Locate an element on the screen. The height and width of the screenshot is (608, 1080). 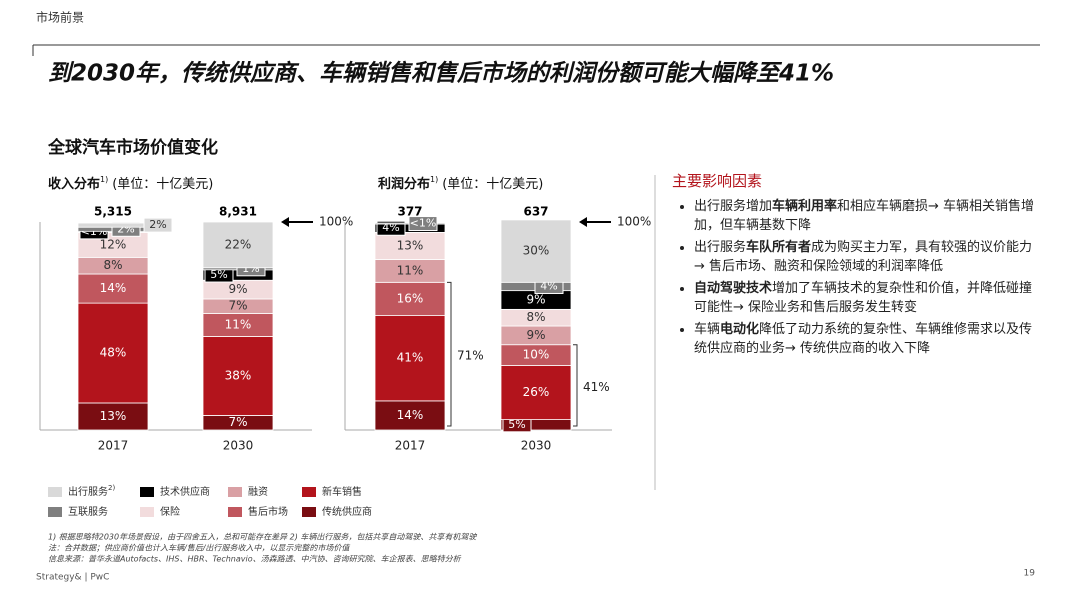
legend-label: 融资 is located at coordinates (258, 492).